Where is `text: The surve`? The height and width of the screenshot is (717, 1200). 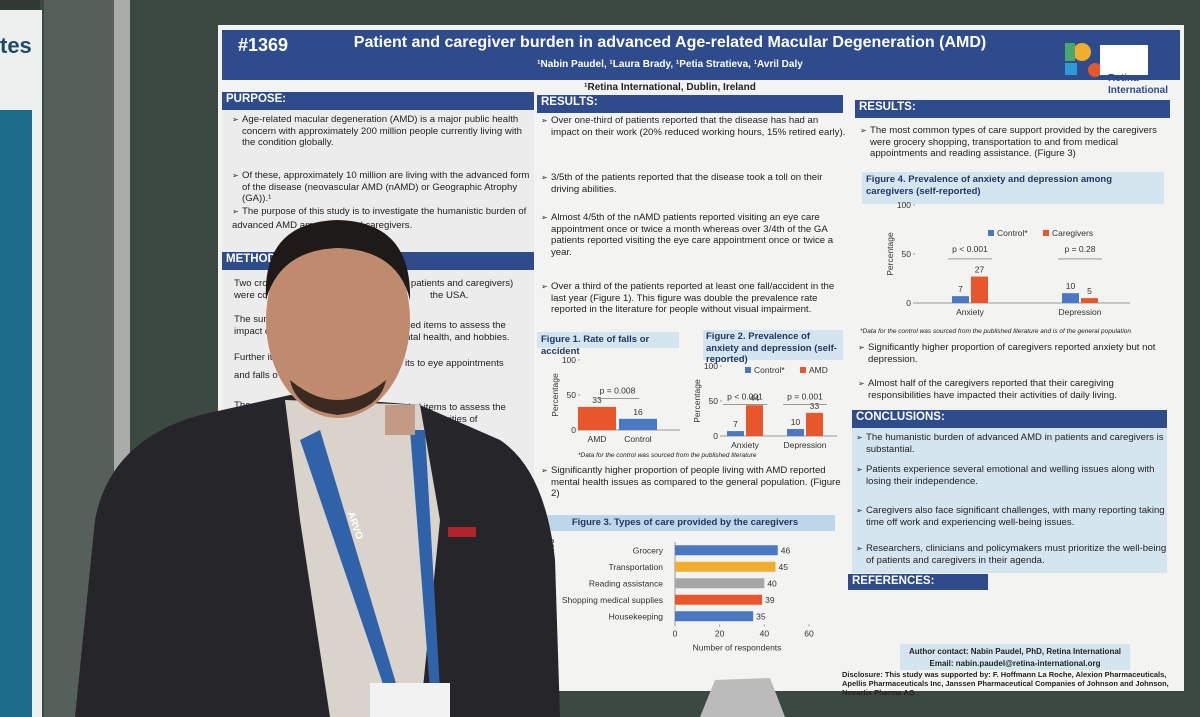
text: The surve is located at coordinates (255, 319).